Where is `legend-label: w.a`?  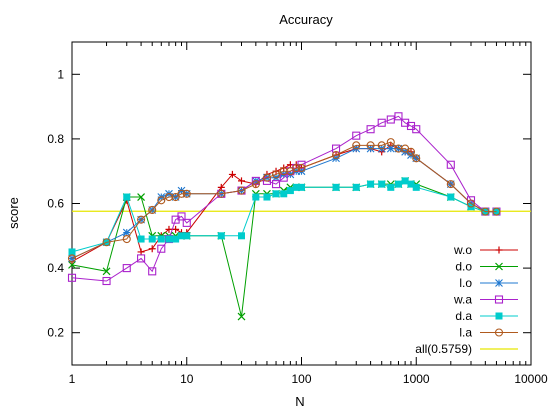 legend-label: w.a is located at coordinates (462, 300).